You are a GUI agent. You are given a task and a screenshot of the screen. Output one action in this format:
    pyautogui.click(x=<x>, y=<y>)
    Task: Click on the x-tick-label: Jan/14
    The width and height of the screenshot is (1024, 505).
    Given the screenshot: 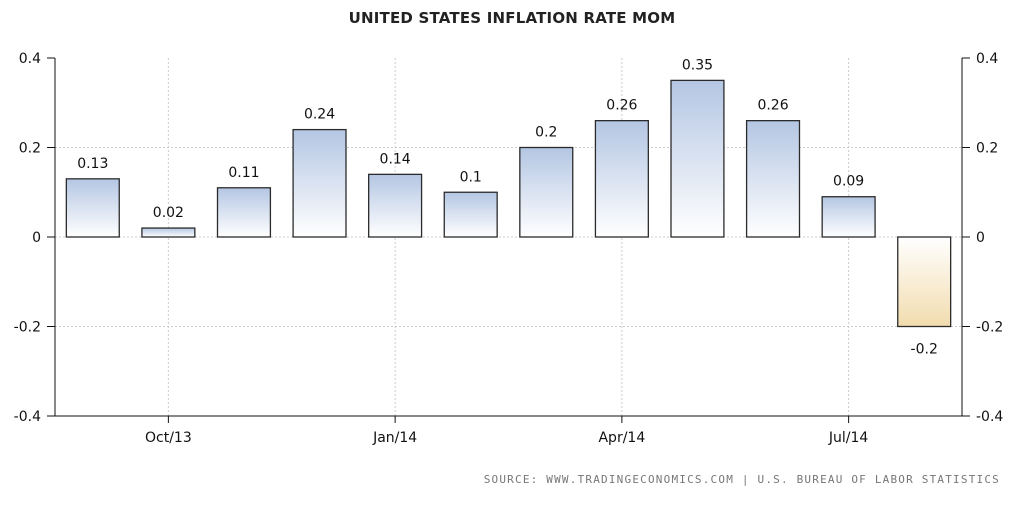 What is the action you would take?
    pyautogui.click(x=394, y=438)
    